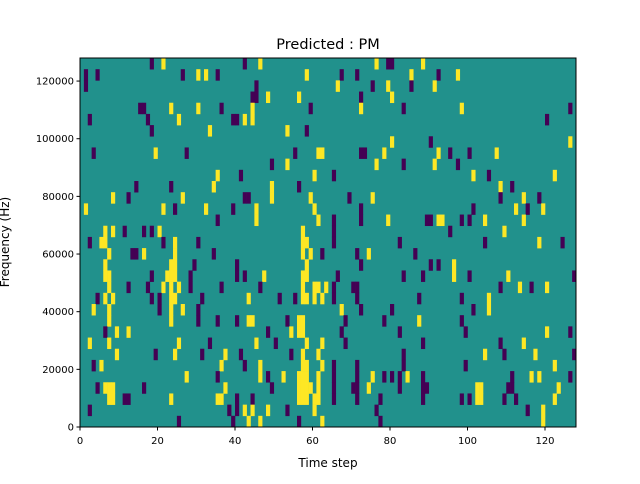 The image size is (640, 484). I want to click on y-tick-label: 100000, so click(55, 139).